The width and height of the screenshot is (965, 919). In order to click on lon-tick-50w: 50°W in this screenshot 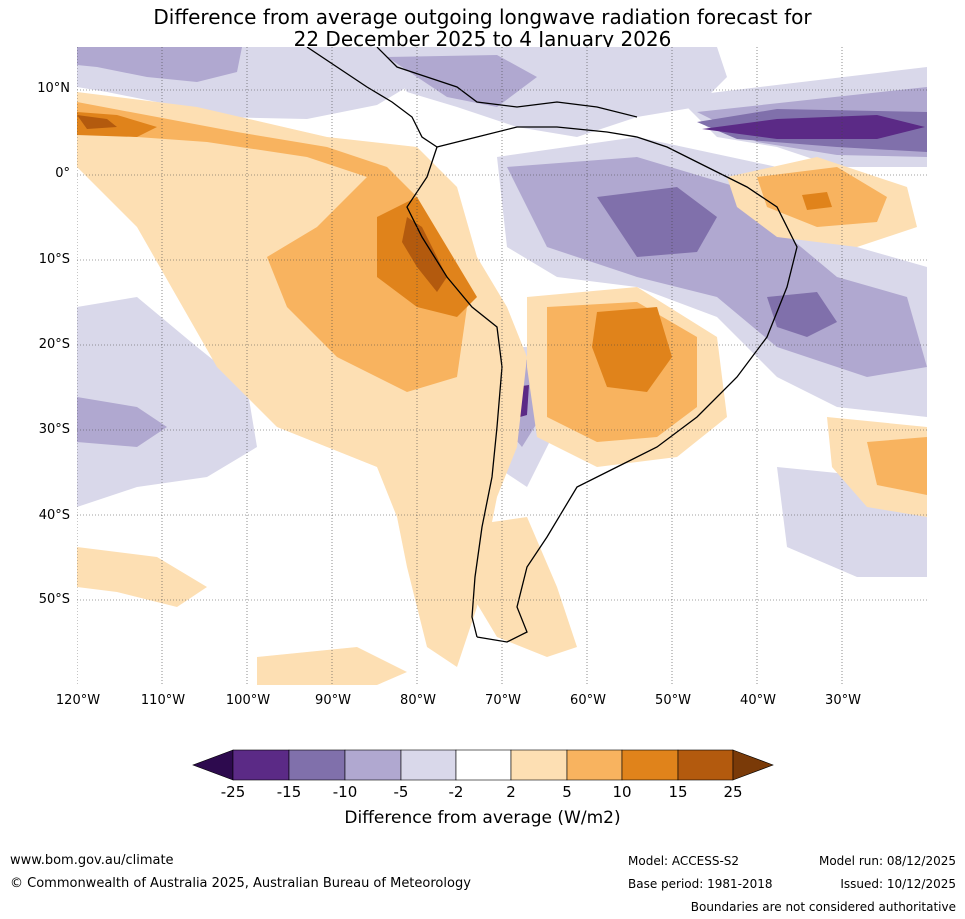, I will do `click(673, 700)`.